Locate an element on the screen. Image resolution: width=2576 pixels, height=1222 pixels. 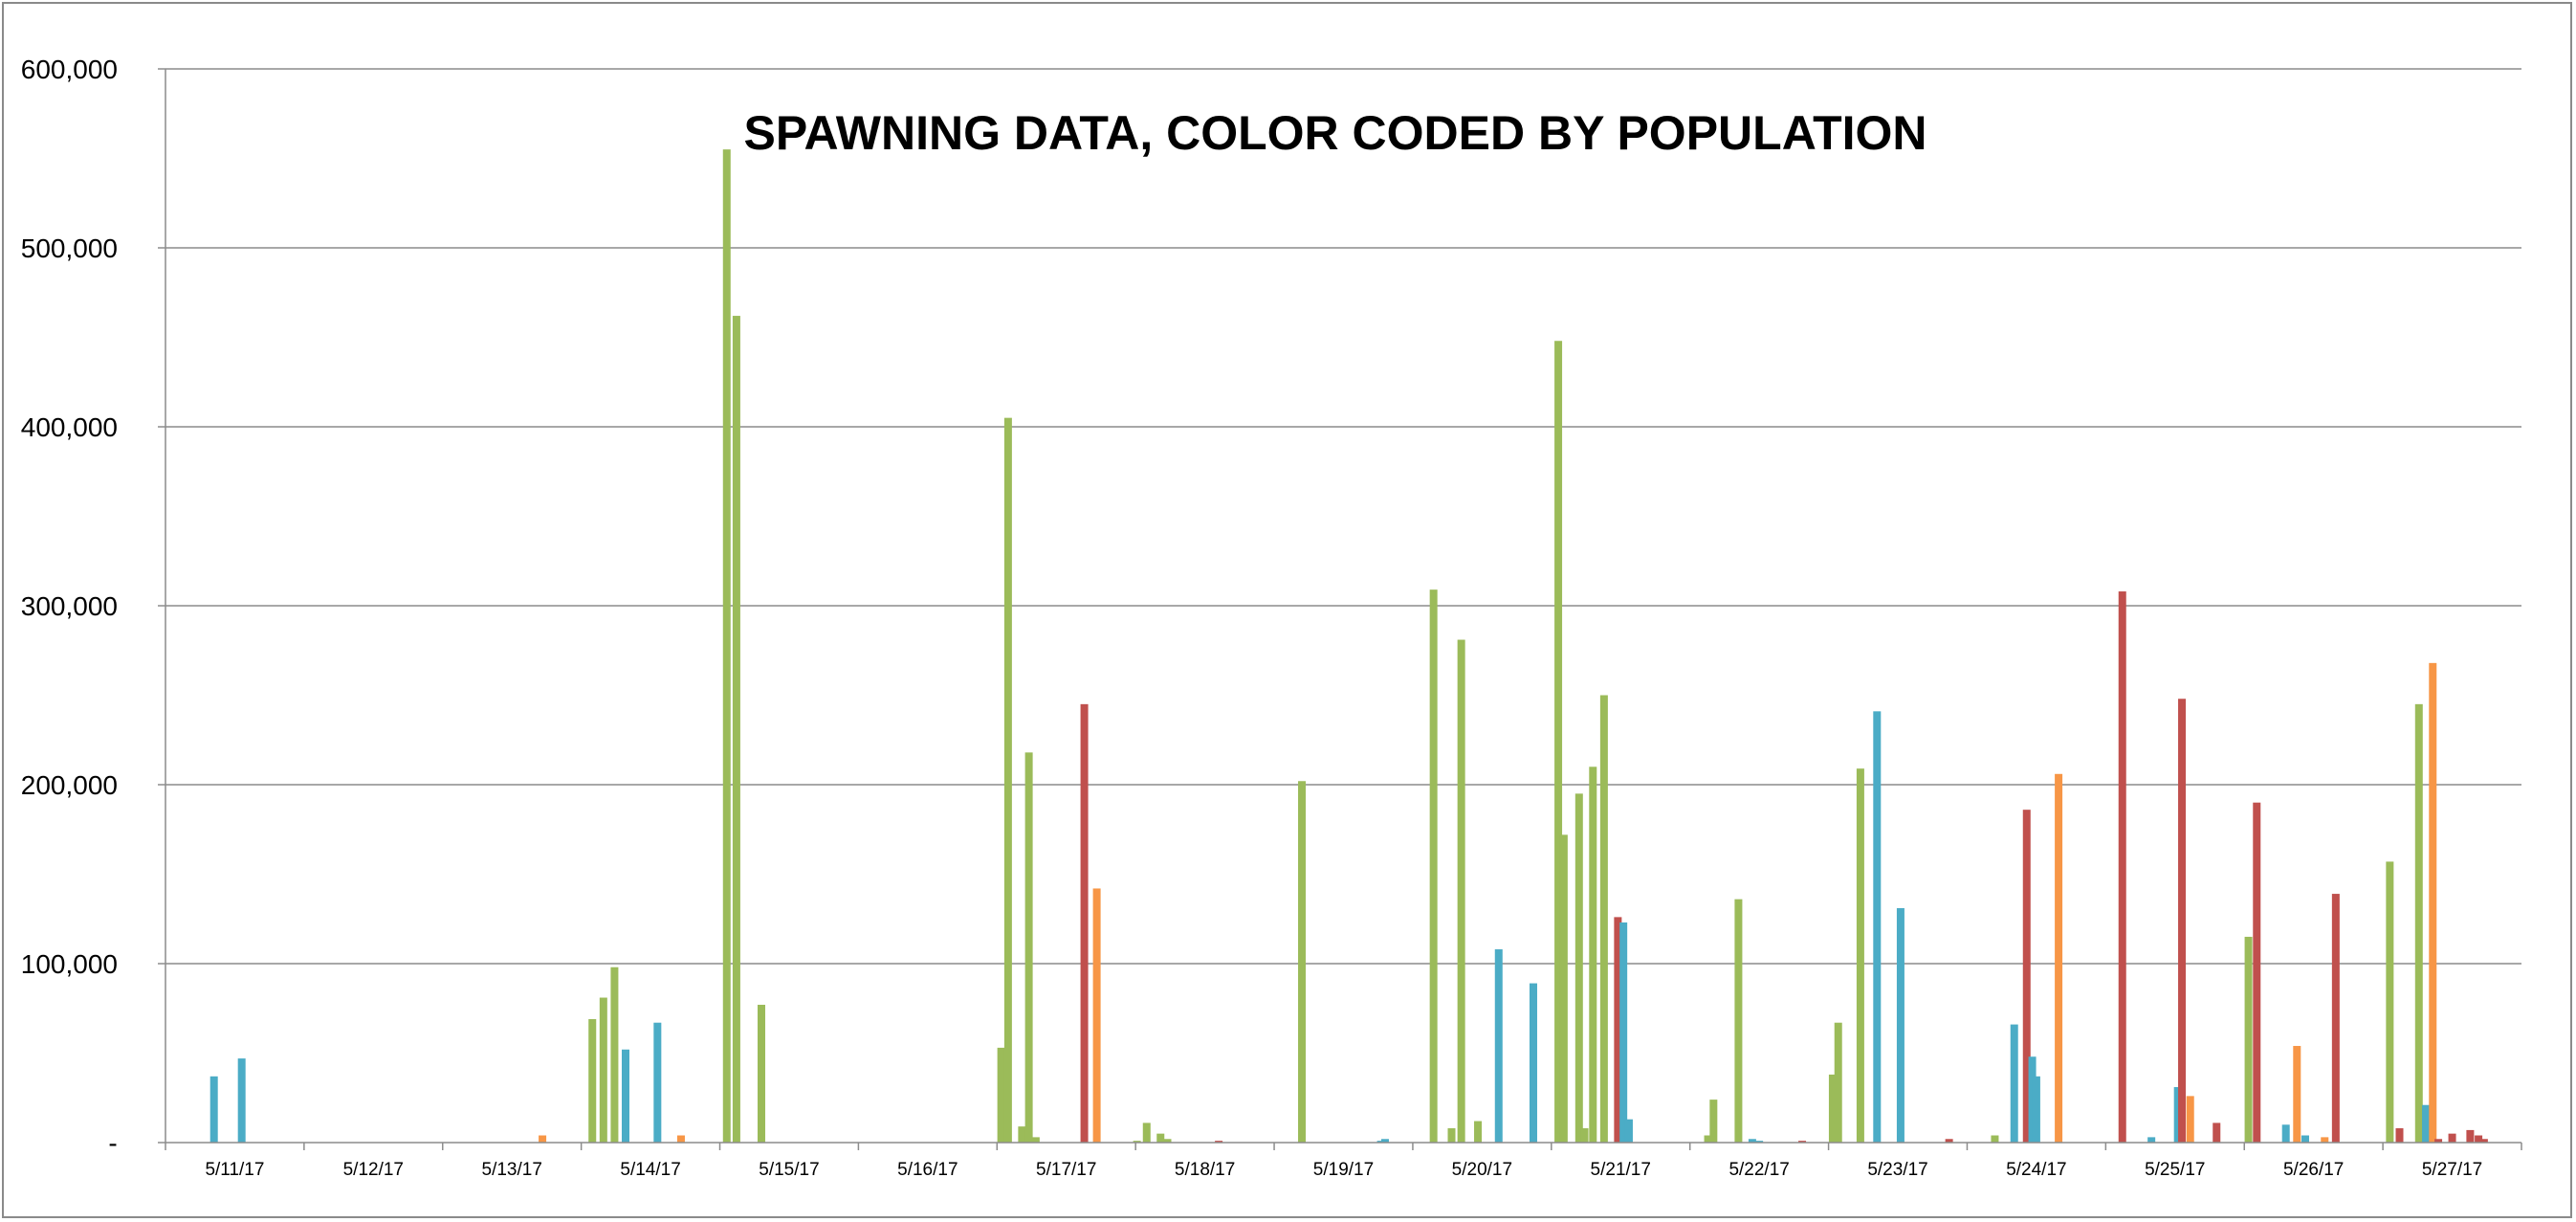
x-tick-label: 5/20/17 is located at coordinates (1482, 1170).